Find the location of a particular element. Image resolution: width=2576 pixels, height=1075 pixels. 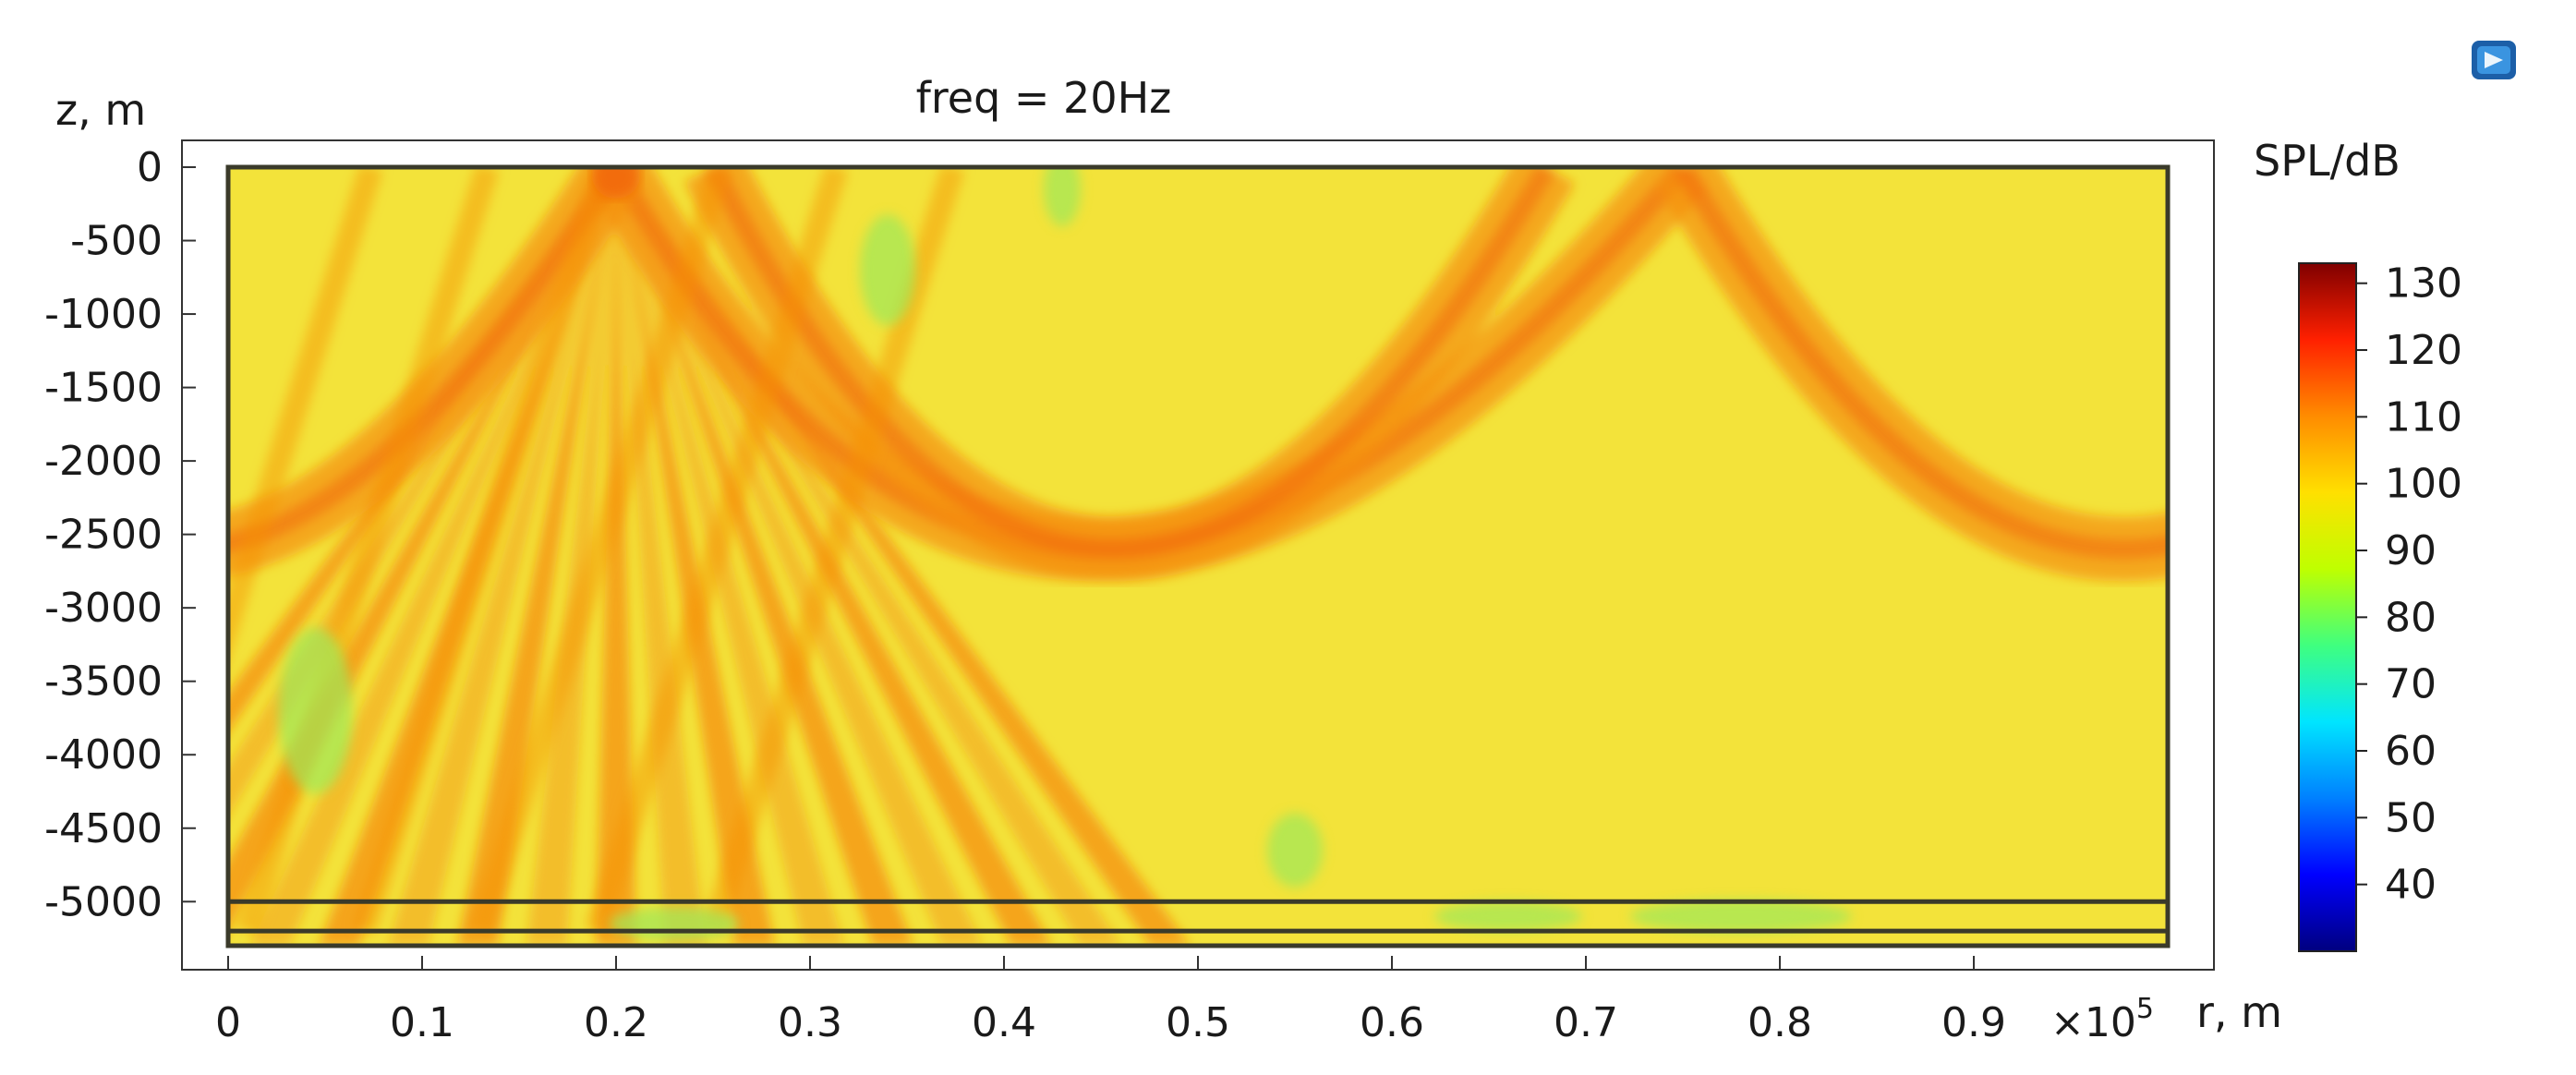

x-tick-label: 0.1 is located at coordinates (422, 1023).